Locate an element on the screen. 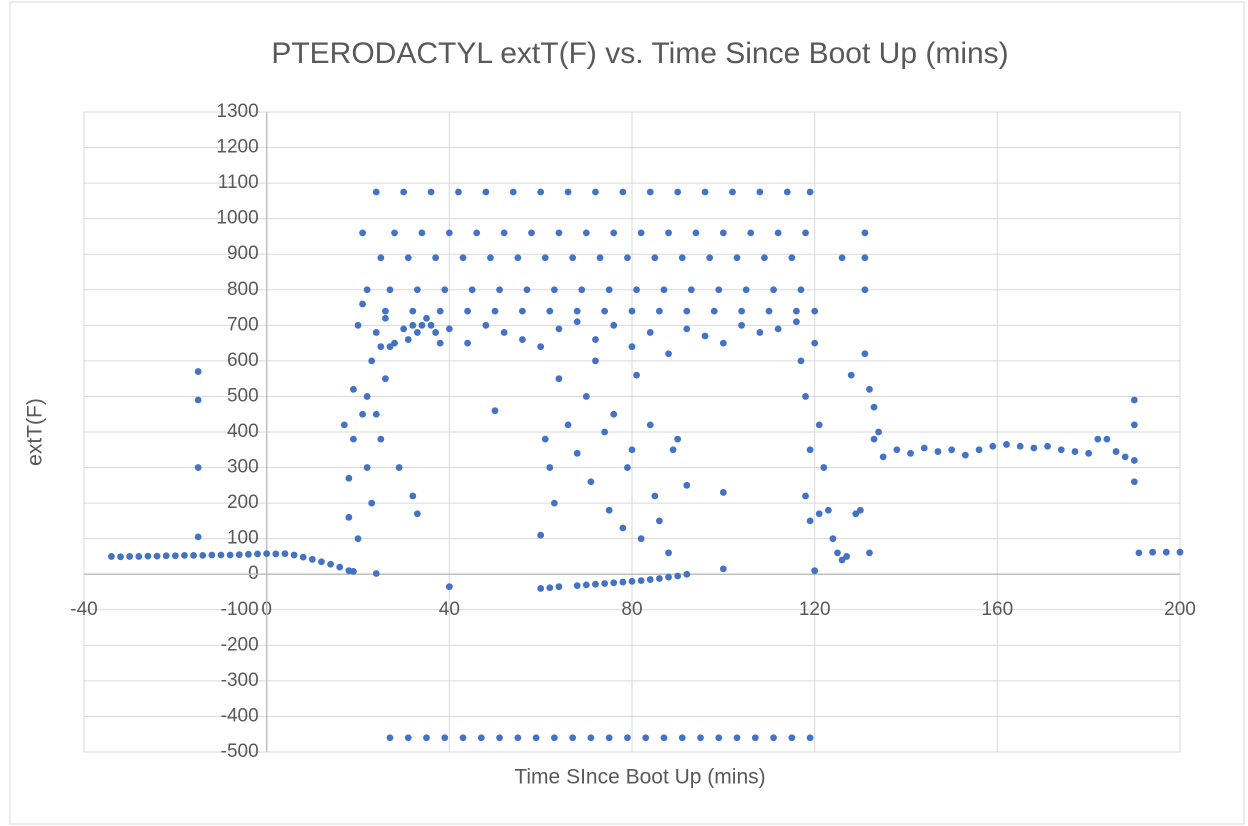  x-tick-label: 40 is located at coordinates (449, 609).